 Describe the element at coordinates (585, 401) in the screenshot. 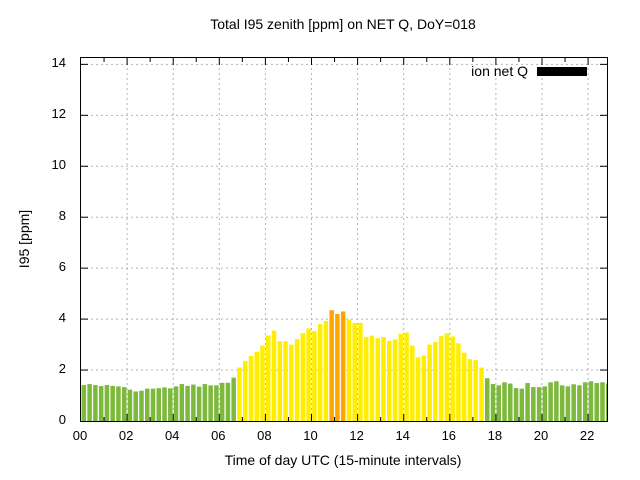

I see `bar-21:45` at that location.